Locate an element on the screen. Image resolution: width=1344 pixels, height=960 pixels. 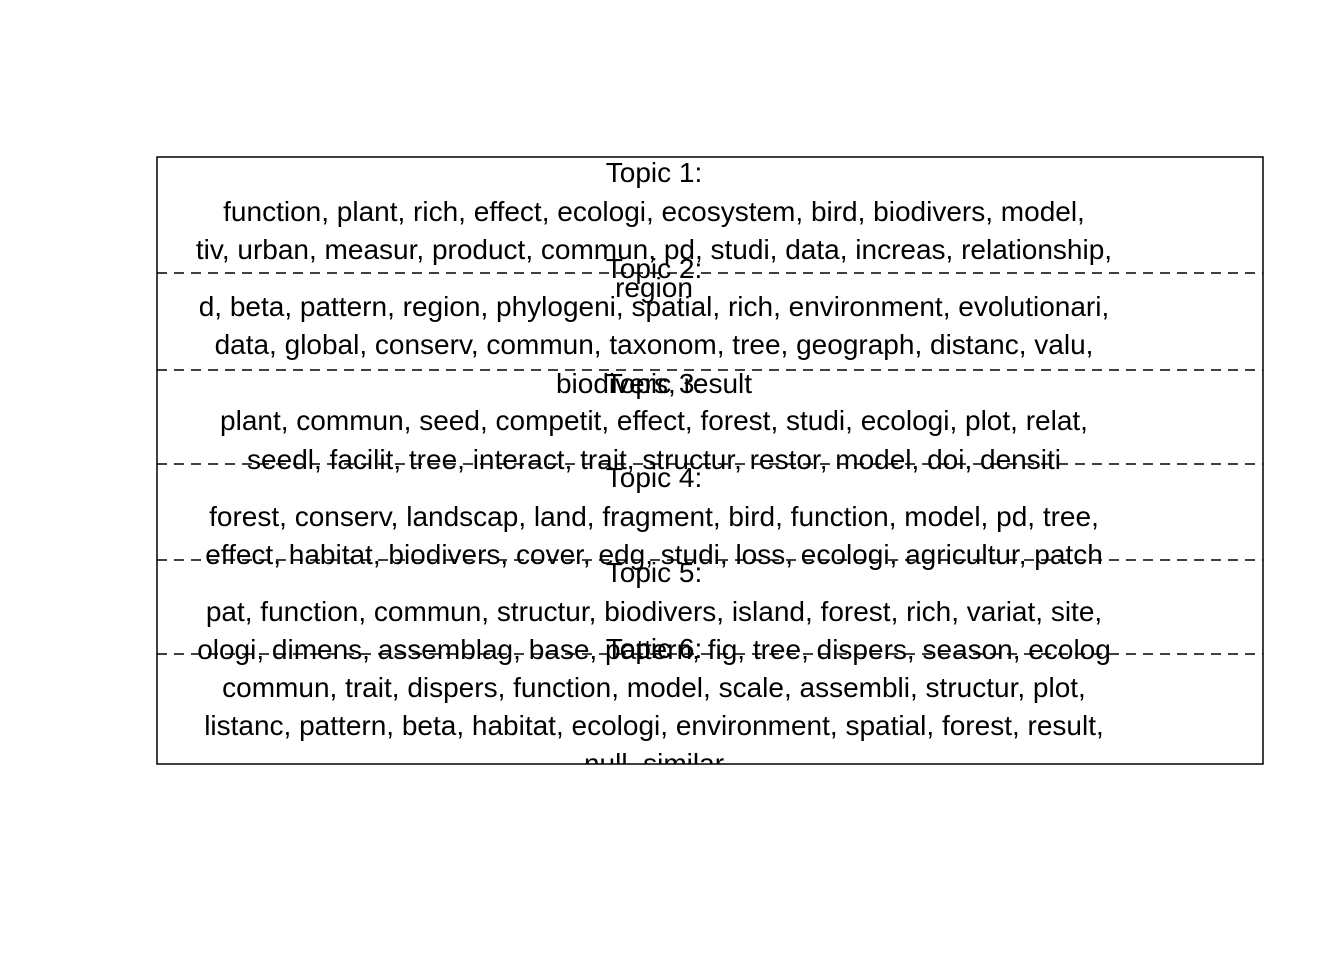
topic-term-line: null, similar is located at coordinates (654, 763).